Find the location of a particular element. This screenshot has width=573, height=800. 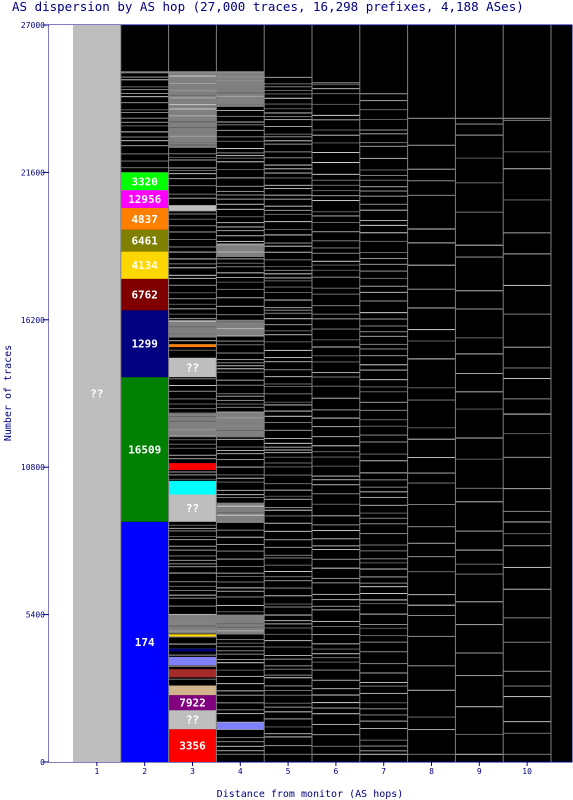

x-axis-label: Distance from monitor (AS hops) is located at coordinates (310, 794).